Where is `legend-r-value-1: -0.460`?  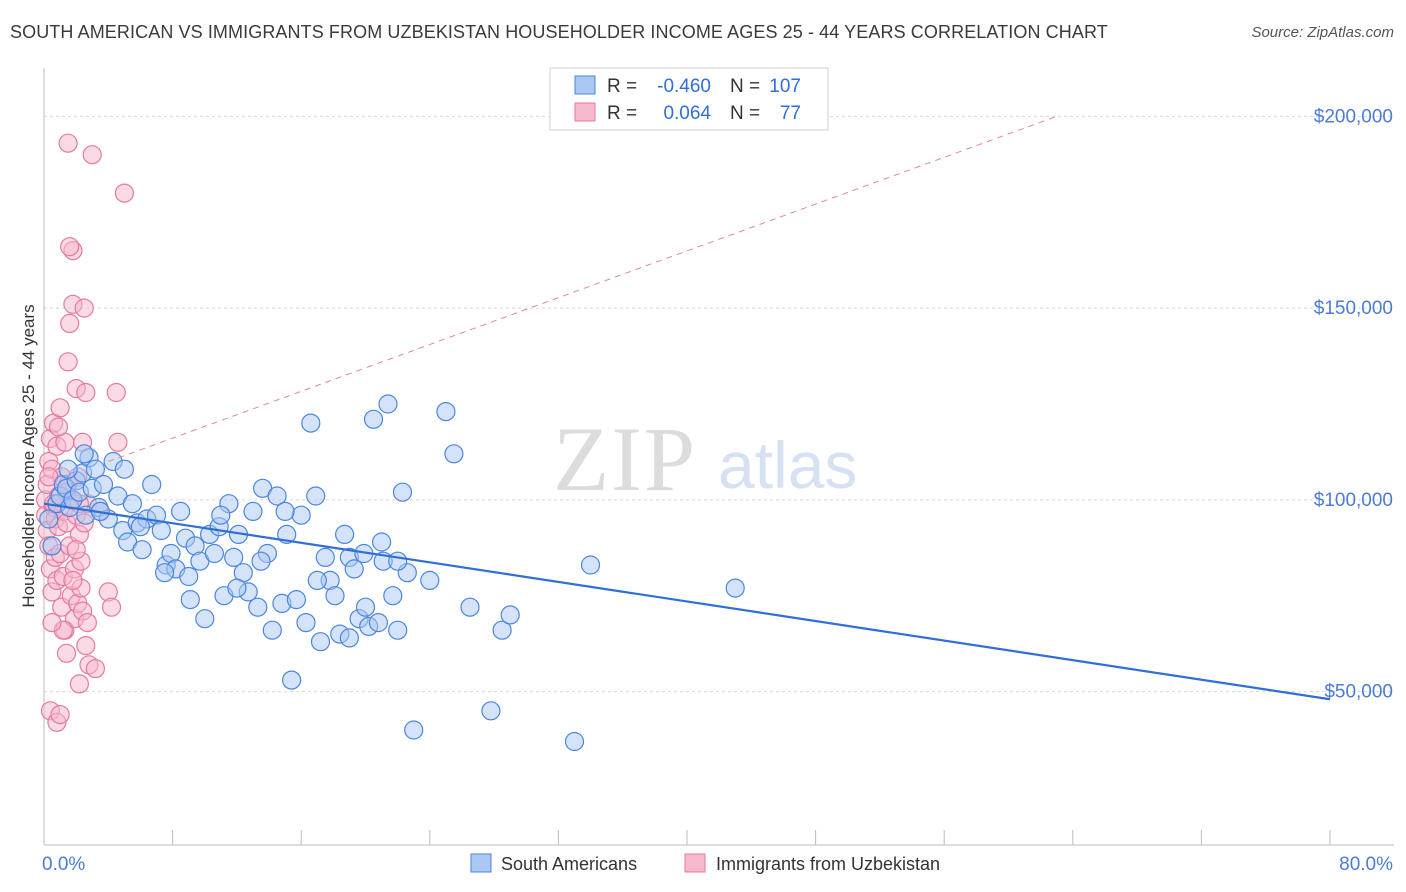
legend-r-value-1: -0.460 is located at coordinates (684, 86).